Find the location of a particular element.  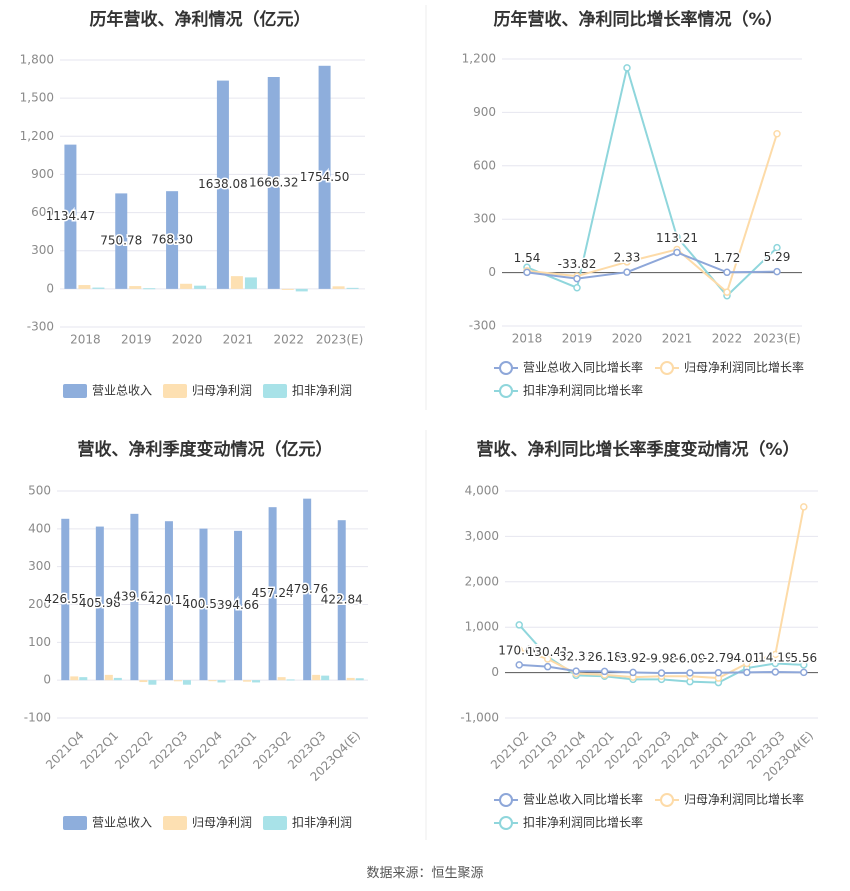

legend-label: 扣非净利润 is located at coordinates (322, 391).